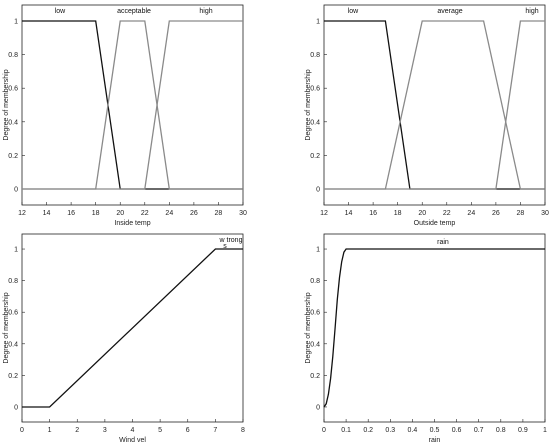 Image resolution: width=550 pixels, height=443 pixels. What do you see at coordinates (368, 430) in the screenshot?
I see `x-tick-label: 0.2` at bounding box center [368, 430].